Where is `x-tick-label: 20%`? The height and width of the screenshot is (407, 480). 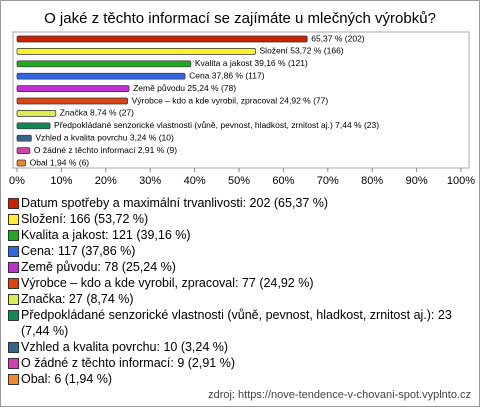
x-tick-label: 20% is located at coordinates (106, 181).